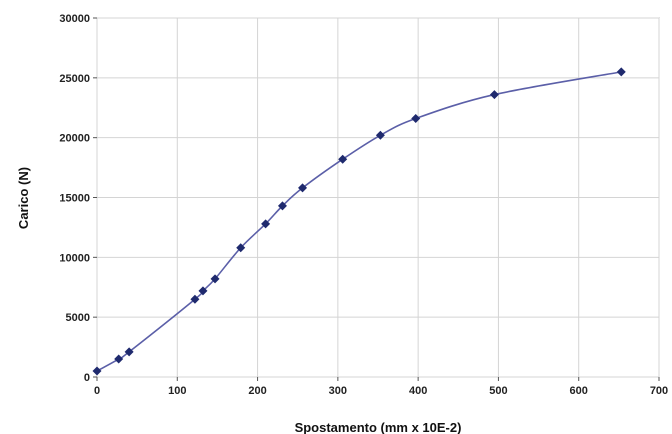 Image resolution: width=672 pixels, height=434 pixels. Describe the element at coordinates (659, 391) in the screenshot. I see `x-tick-label: 700` at that location.